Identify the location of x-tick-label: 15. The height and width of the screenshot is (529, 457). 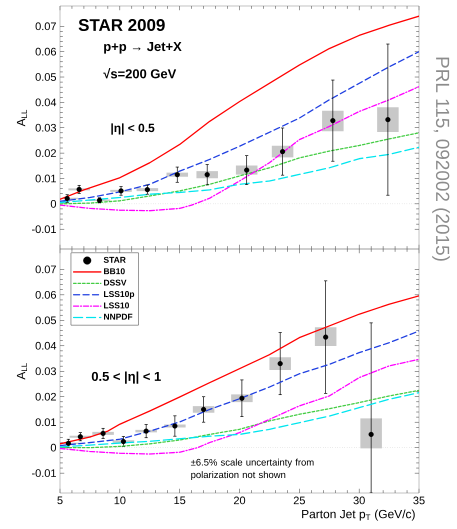
(180, 500).